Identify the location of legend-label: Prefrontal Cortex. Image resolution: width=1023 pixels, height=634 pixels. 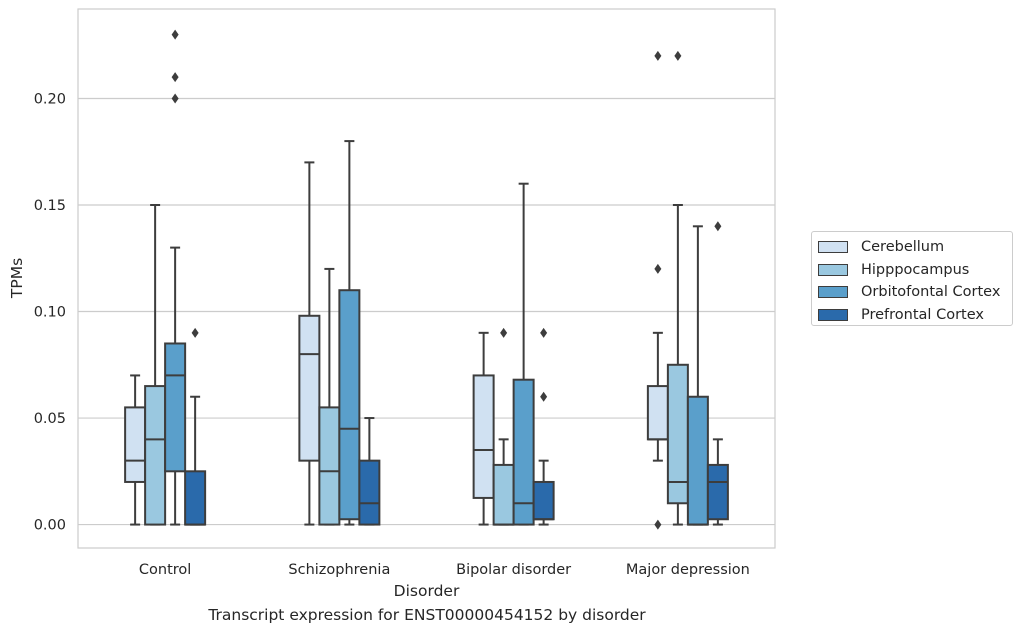
(922, 314).